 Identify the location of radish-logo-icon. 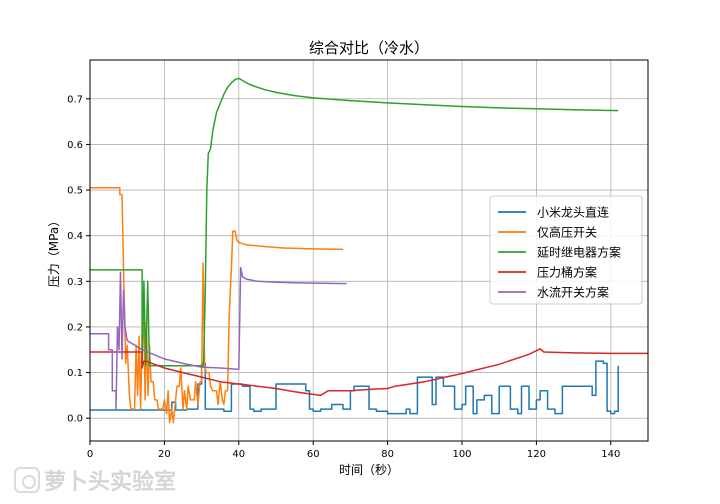
(27, 480).